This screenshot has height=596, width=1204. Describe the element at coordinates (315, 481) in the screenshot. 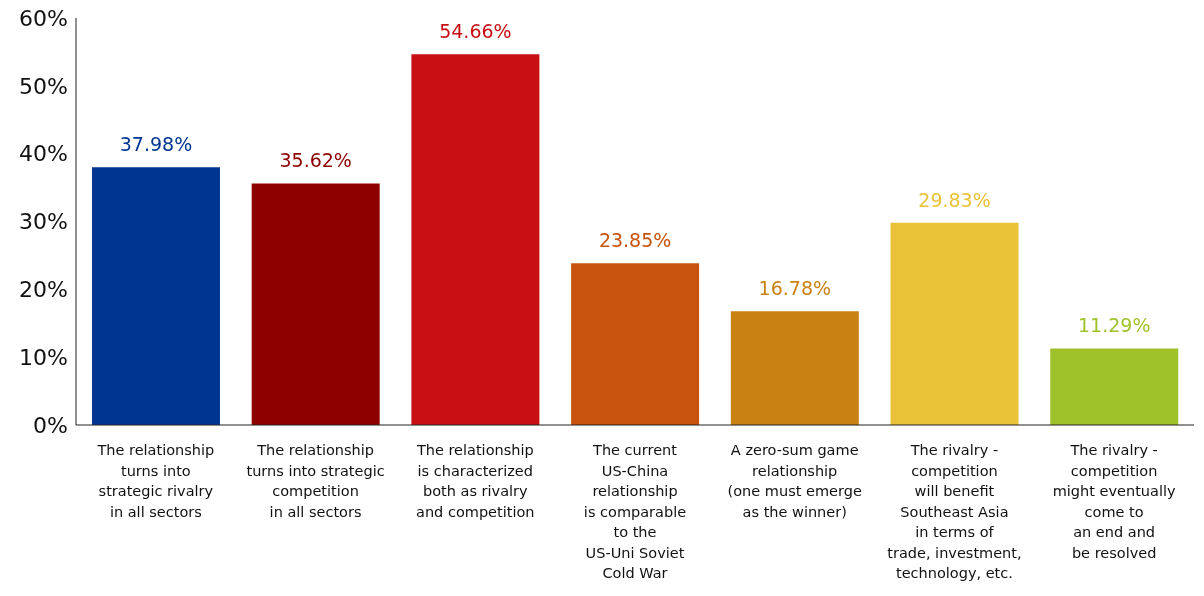

I see `x-tick-label: The relationship turns into strategic competition in all sectors` at that location.